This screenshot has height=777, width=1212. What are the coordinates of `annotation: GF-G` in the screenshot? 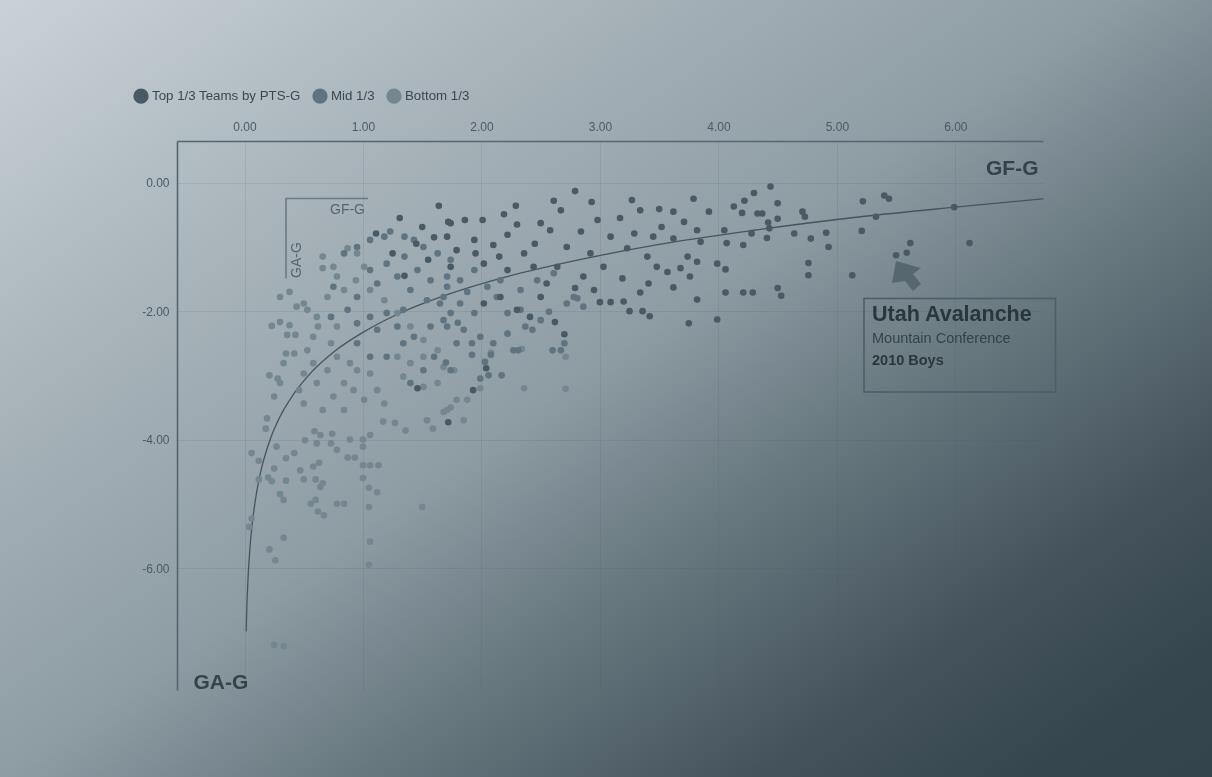 It's located at (347, 209).